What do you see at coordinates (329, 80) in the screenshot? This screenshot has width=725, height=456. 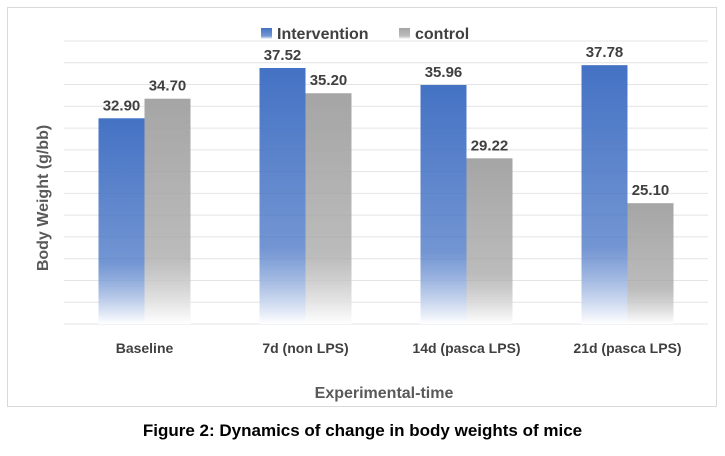 I see `data-label: 35.20` at bounding box center [329, 80].